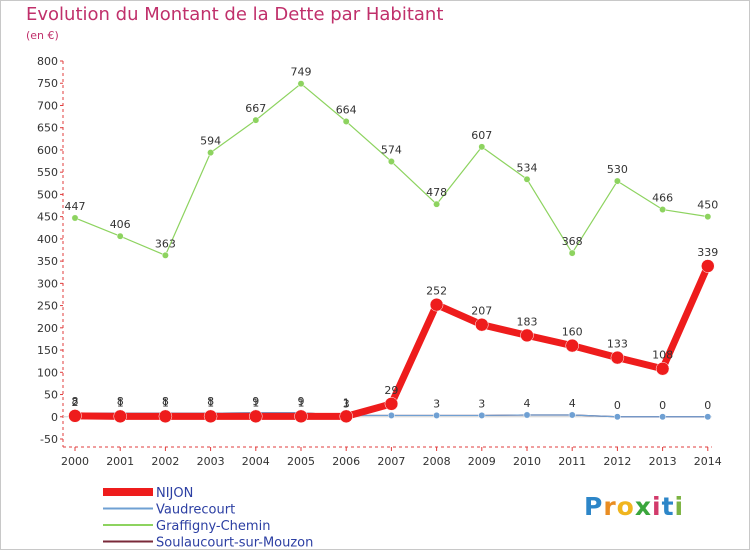 This screenshot has height=550, width=750. Describe the element at coordinates (572, 403) in the screenshot. I see `data-label: 4` at that location.